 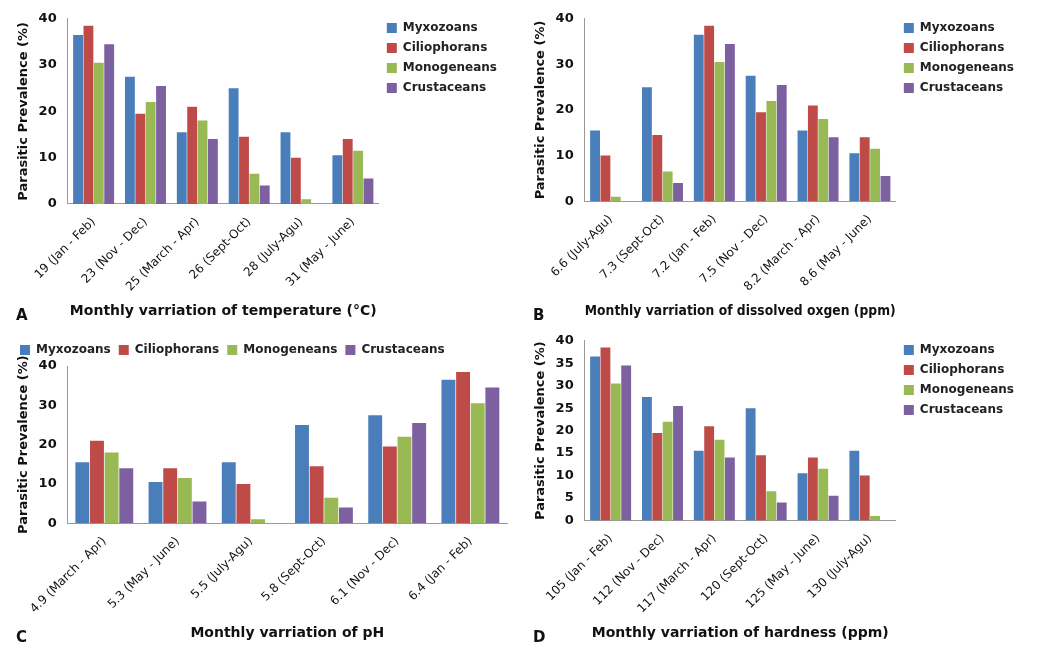 What do you see at coordinates (569, 497) in the screenshot?
I see `y-tick-label: 5` at bounding box center [569, 497].